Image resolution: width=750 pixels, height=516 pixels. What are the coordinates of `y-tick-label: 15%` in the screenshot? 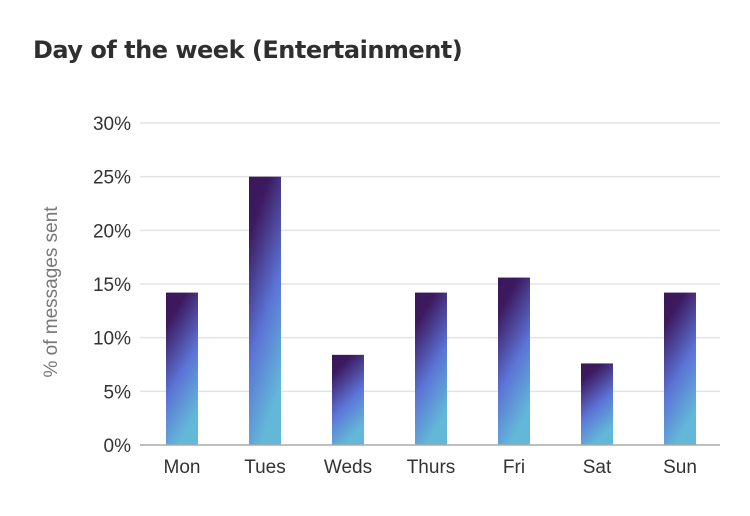 It's located at (112, 285).